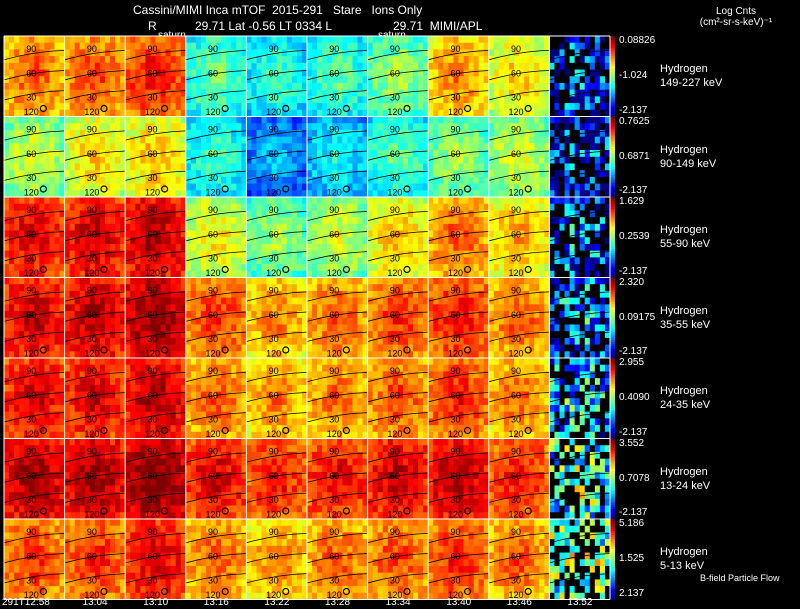  I want to click on colorbar-max: 0.08826, so click(637, 40).